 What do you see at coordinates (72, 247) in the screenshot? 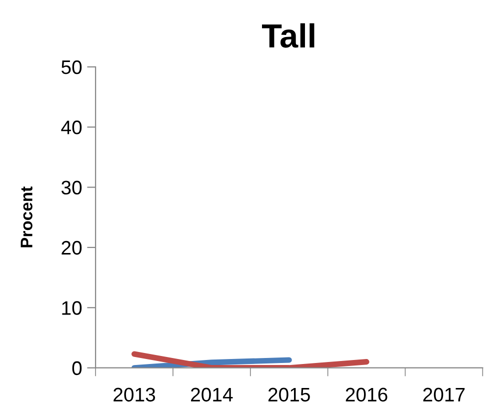
I see `y-tick-label: 20` at bounding box center [72, 247].